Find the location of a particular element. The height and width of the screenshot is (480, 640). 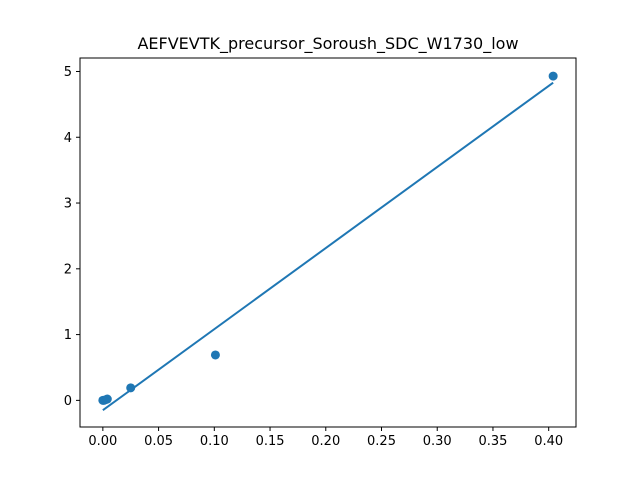

x-axis: 0.00 0.05 0.10 0.15 0.20 0.25 0.30 0.35 0.40 is located at coordinates (325, 438).